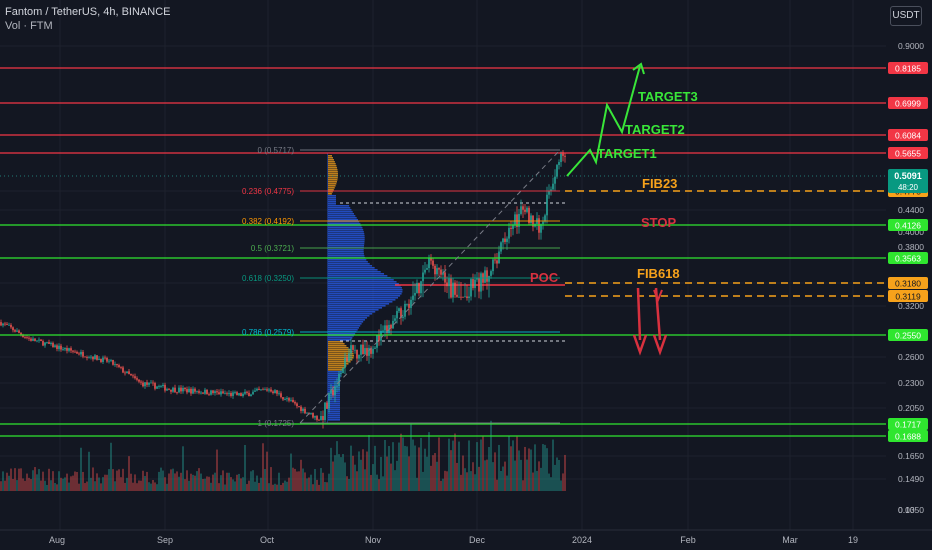  I want to click on price-level-tag-label: 0.3563, so click(908, 259).